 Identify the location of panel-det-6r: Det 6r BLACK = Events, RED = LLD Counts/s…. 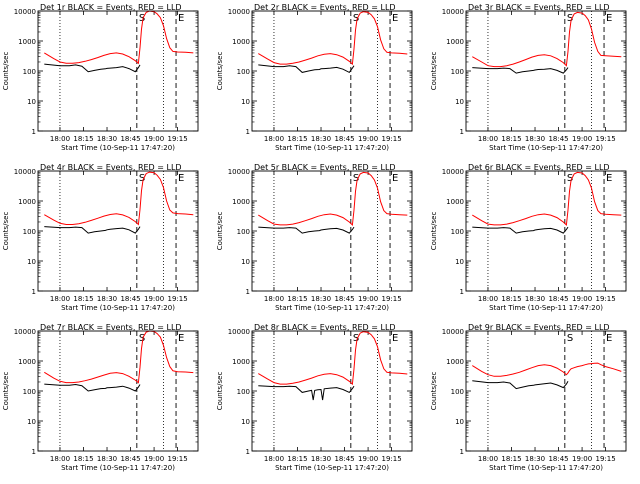
(528, 237).